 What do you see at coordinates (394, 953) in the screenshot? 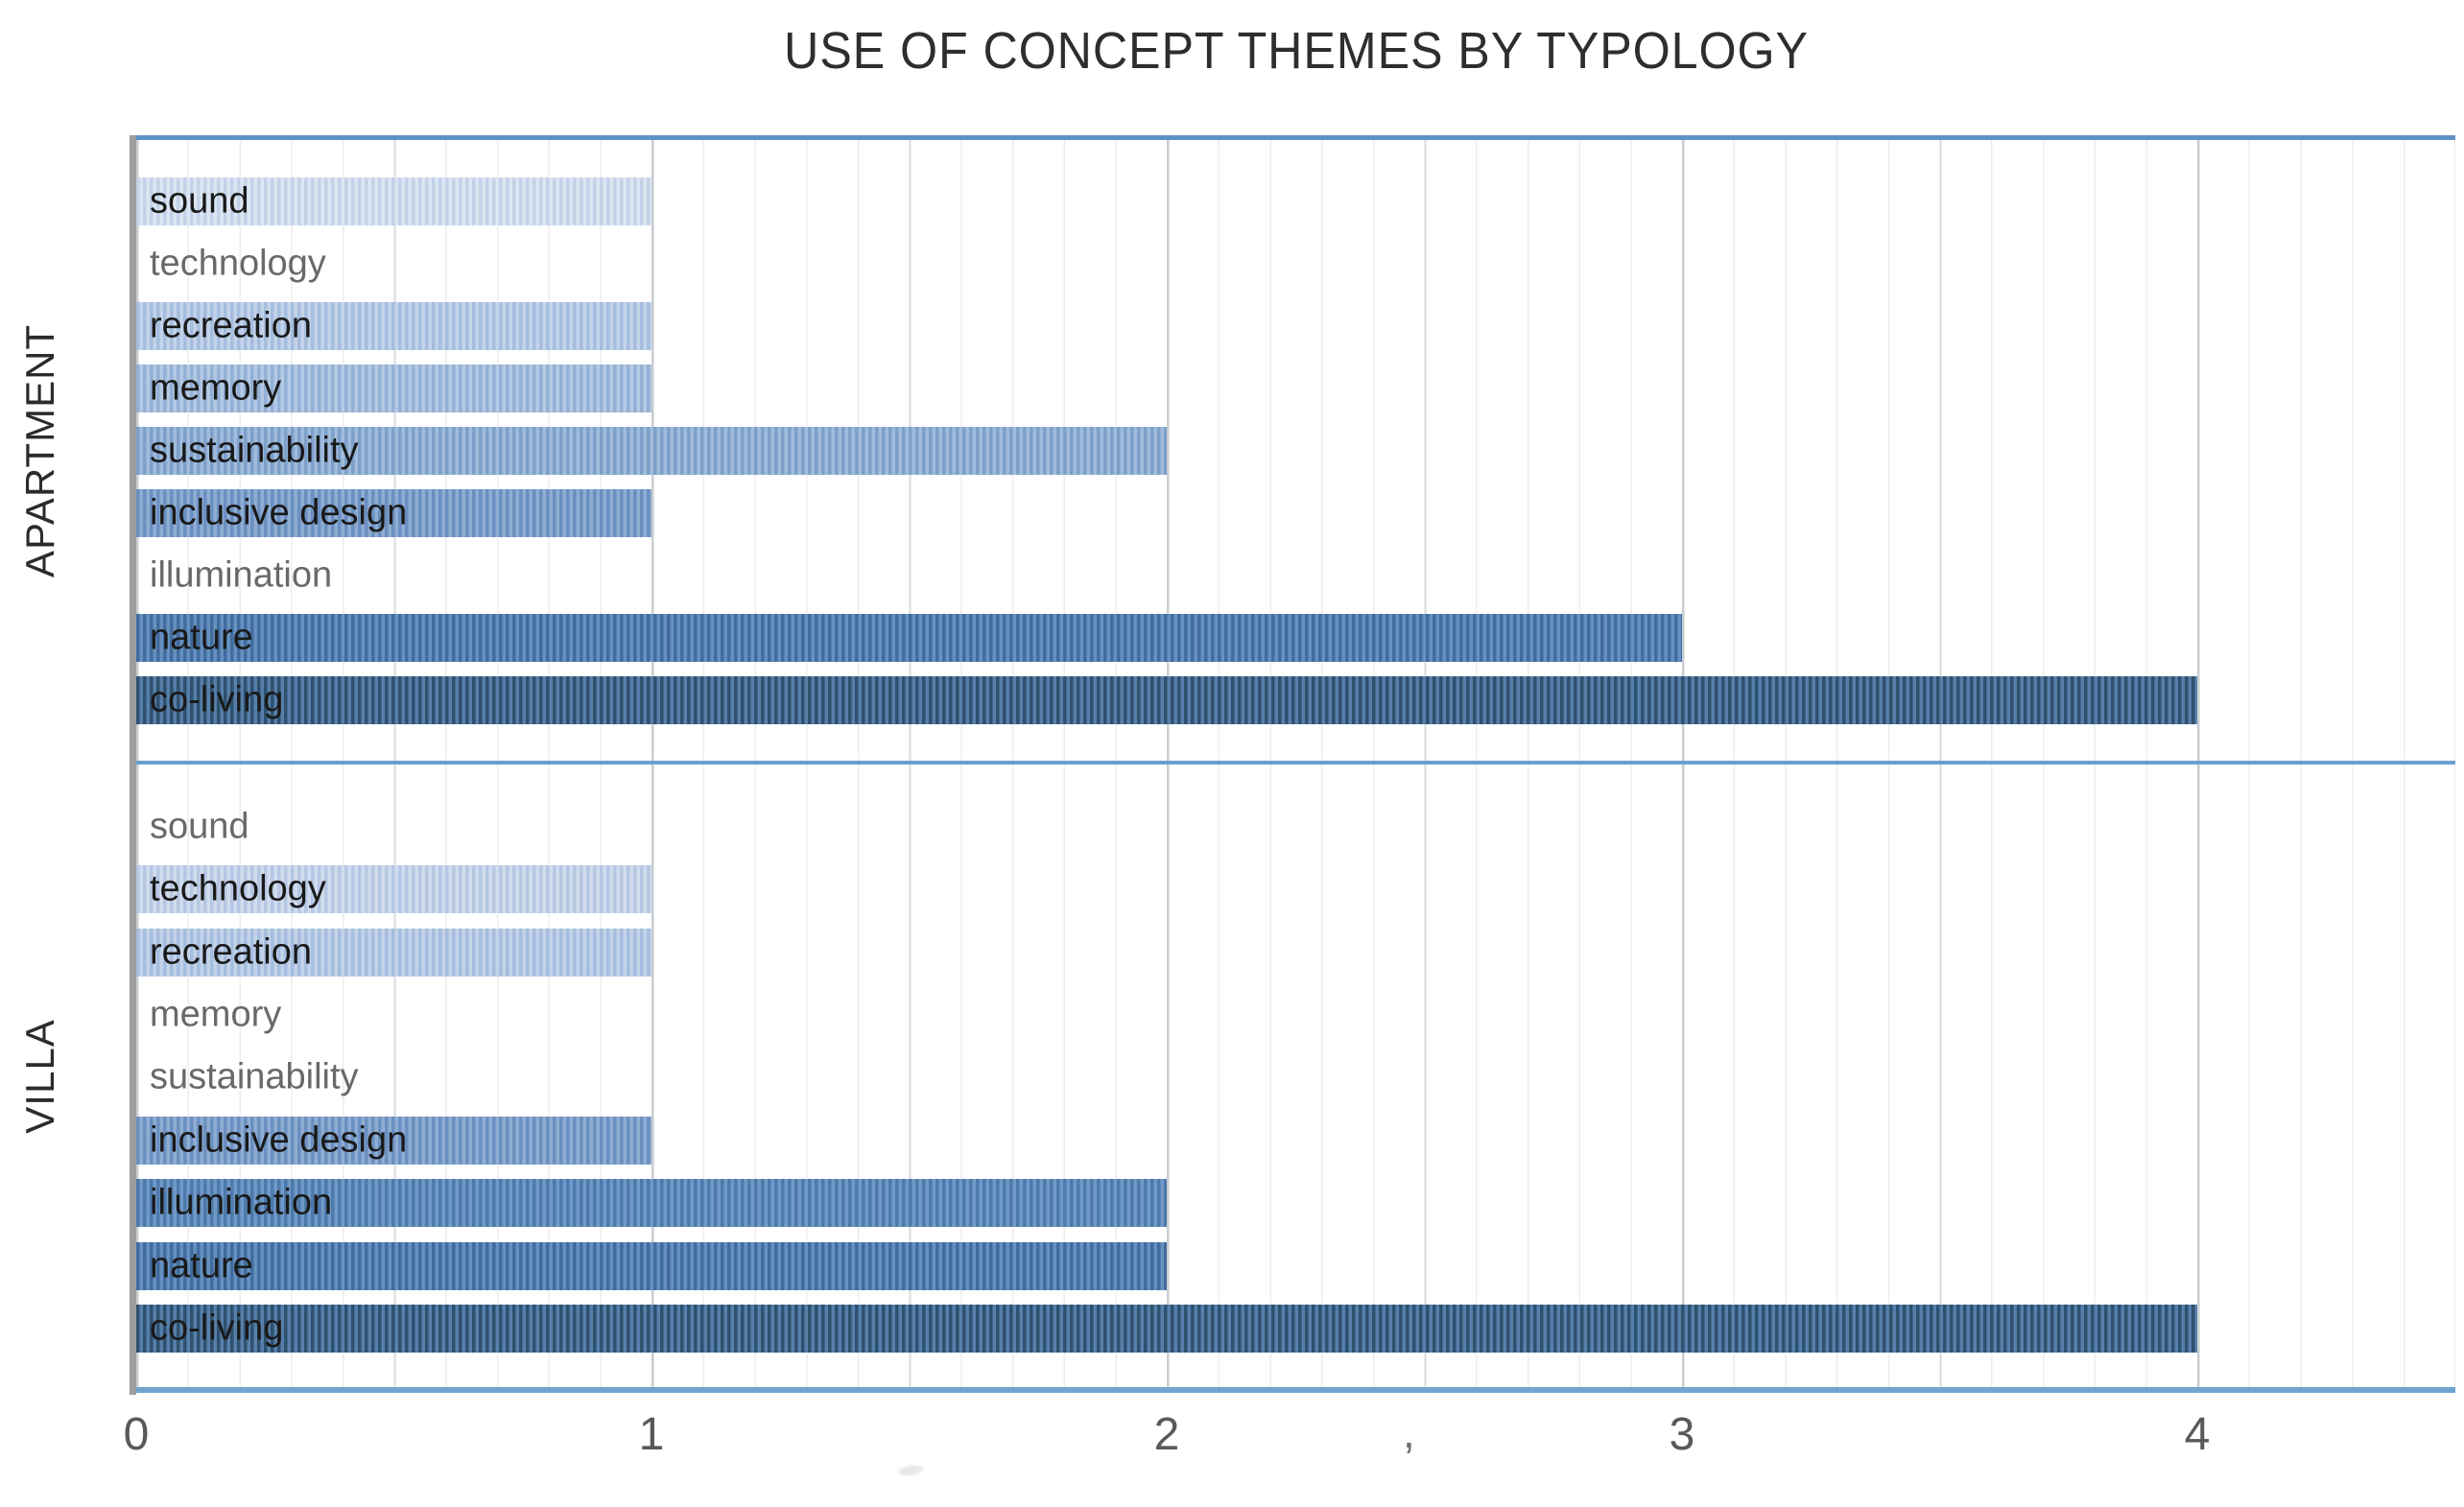
I see `bar-recreation-villa` at bounding box center [394, 953].